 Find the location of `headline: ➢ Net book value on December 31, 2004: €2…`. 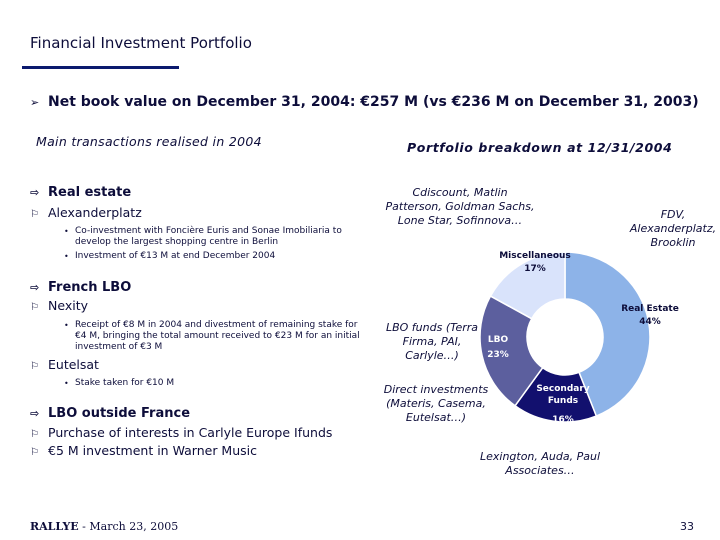

headline: ➢ Net book value on December 31, 2004: €2… is located at coordinates (364, 102).